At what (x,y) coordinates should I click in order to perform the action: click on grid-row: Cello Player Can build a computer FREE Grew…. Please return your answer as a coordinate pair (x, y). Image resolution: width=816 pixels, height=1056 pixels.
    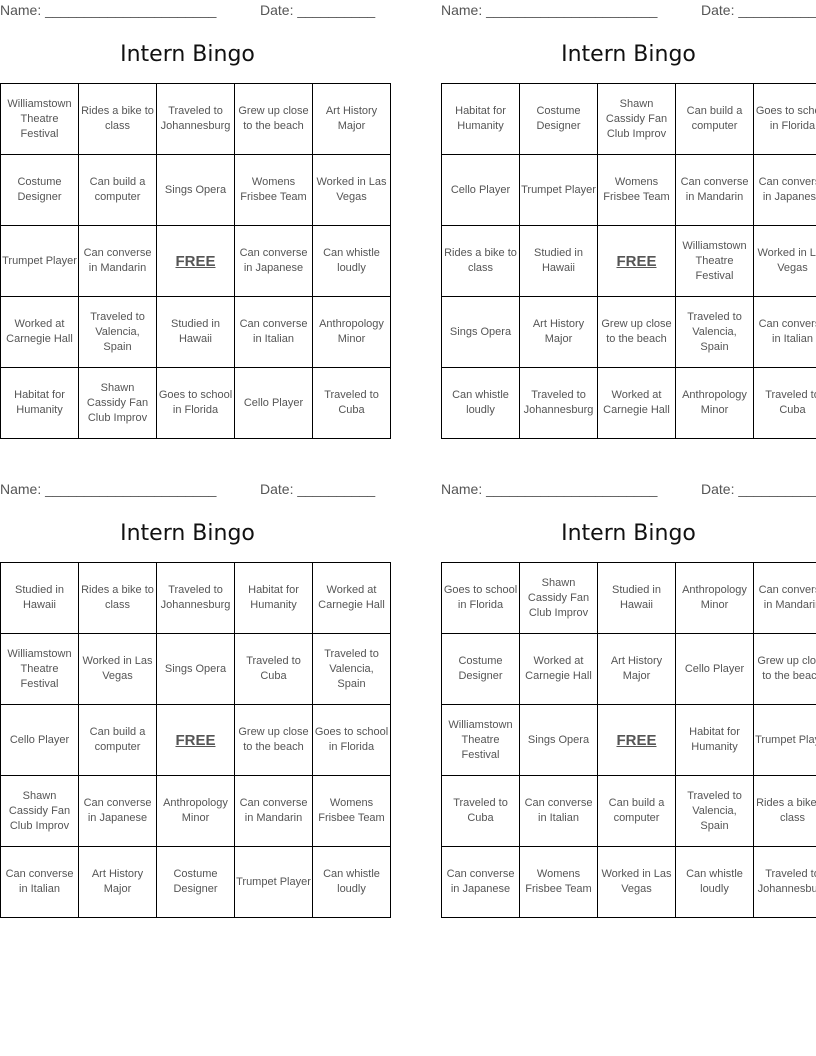
    Looking at the image, I should click on (195, 740).